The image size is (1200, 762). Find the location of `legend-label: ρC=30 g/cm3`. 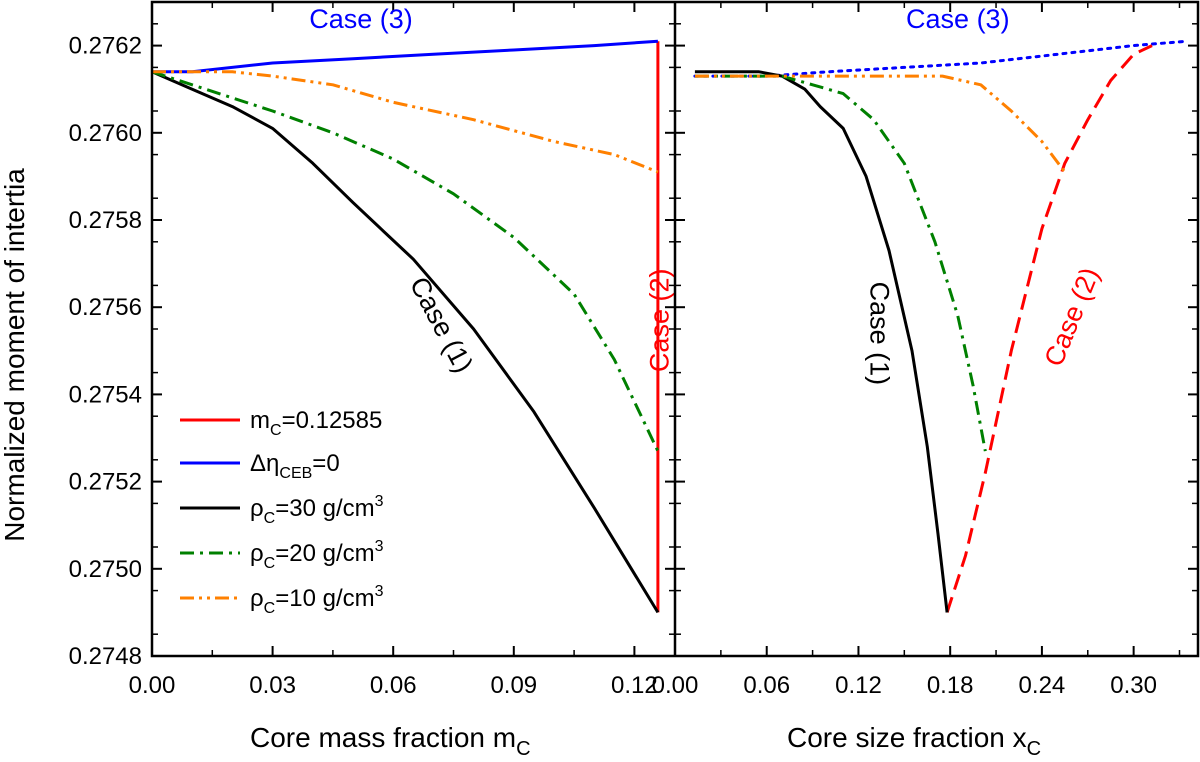

legend-label: ρC=30 g/cm3 is located at coordinates (317, 510).